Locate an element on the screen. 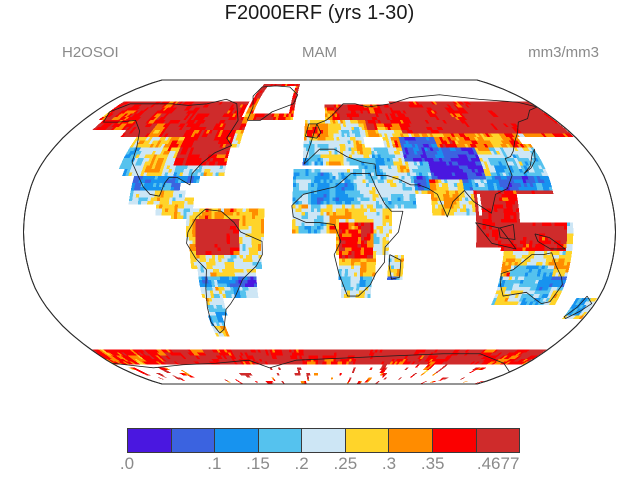 The height and width of the screenshot is (480, 639). colorbar-tick-6: .35 is located at coordinates (432, 463).